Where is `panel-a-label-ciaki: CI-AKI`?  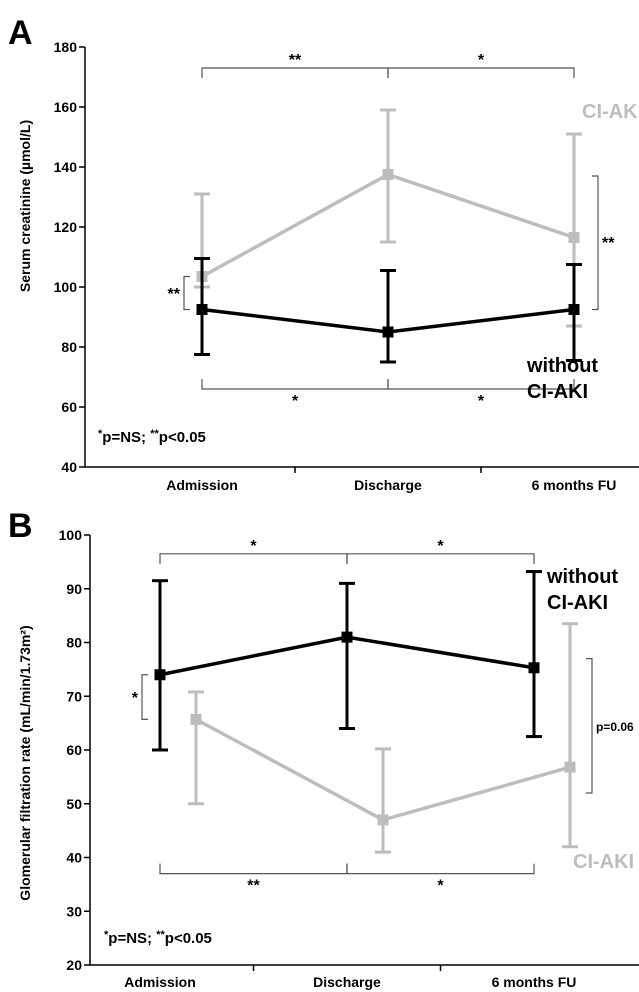
panel-a-label-ciaki: CI-AKI is located at coordinates (610, 112).